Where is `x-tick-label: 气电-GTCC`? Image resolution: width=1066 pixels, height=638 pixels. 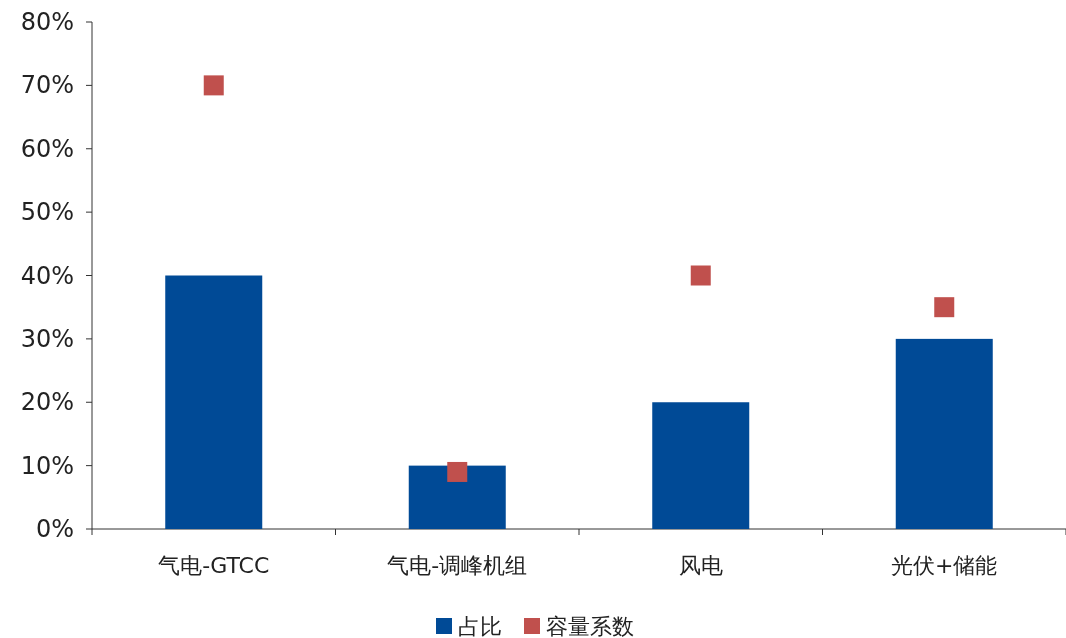
x-tick-label: 气电-GTCC is located at coordinates (214, 565).